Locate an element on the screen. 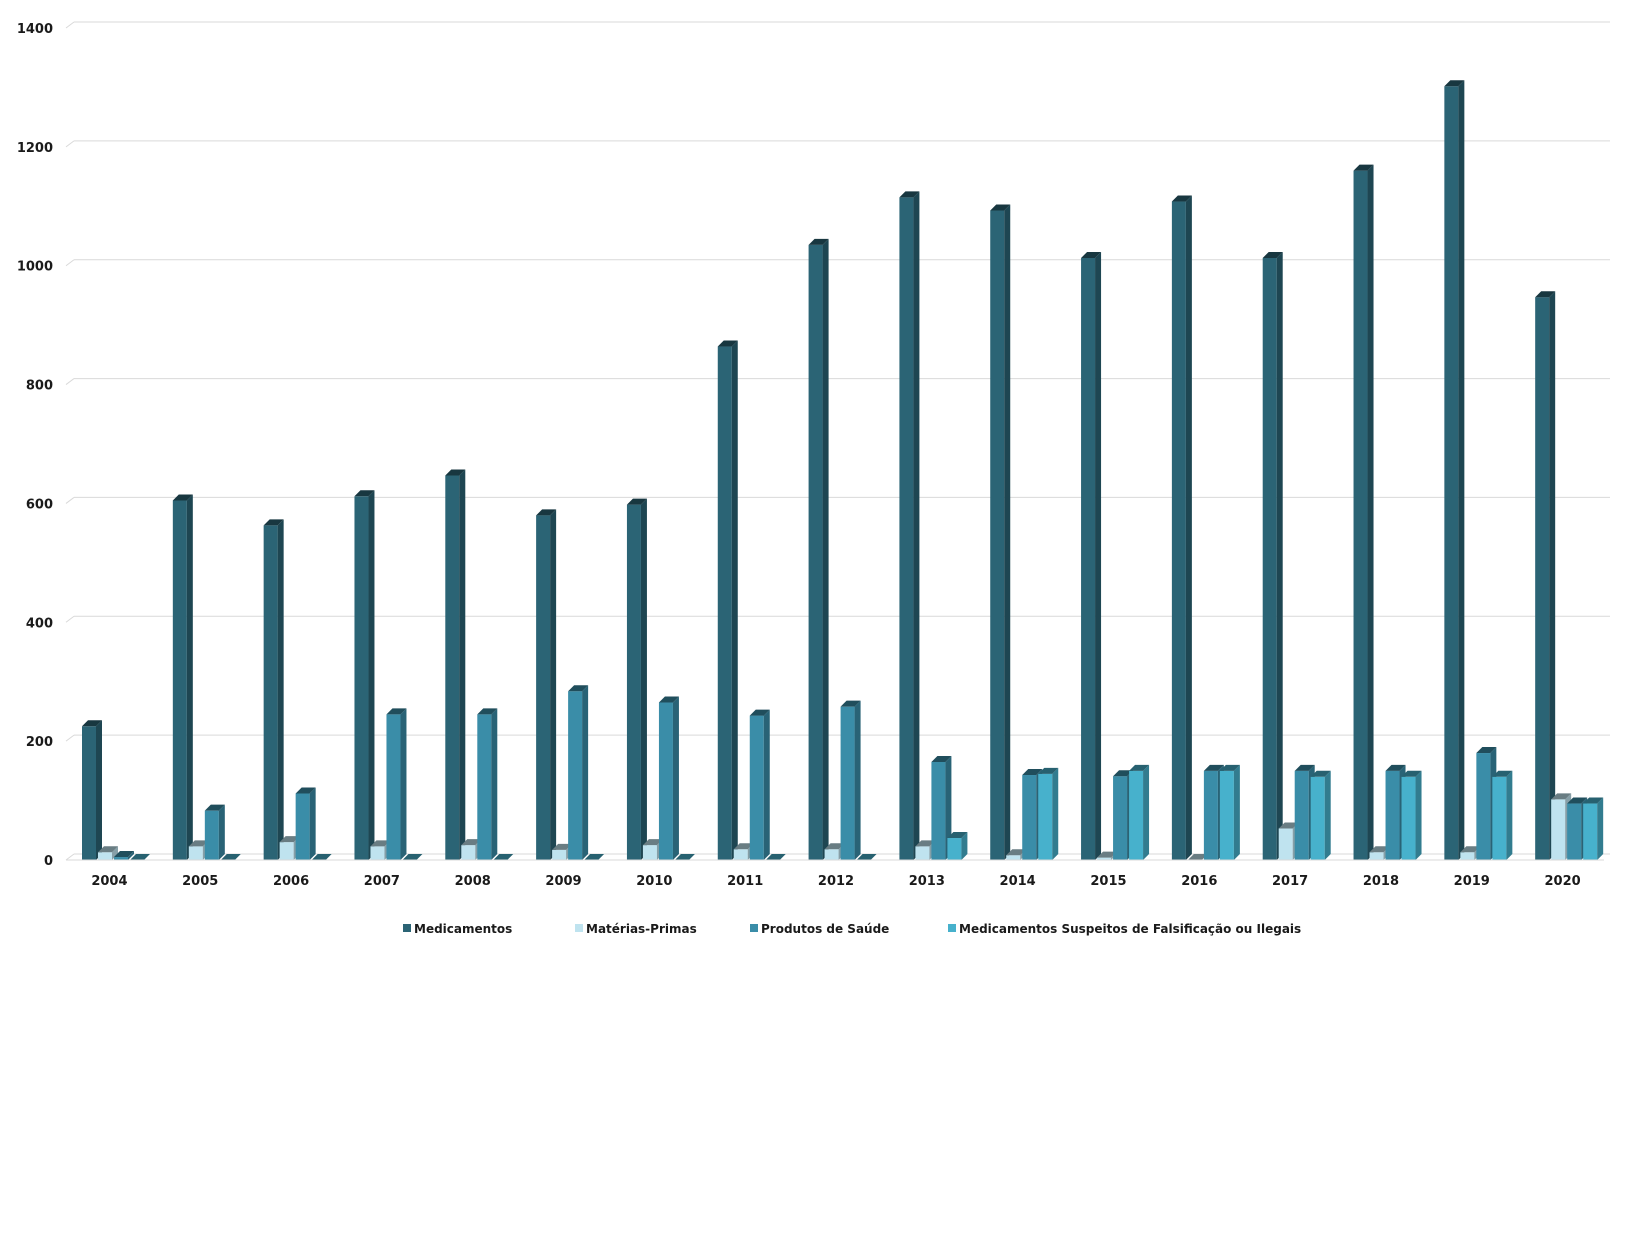  x-tick-label: 2019 is located at coordinates (1472, 881).